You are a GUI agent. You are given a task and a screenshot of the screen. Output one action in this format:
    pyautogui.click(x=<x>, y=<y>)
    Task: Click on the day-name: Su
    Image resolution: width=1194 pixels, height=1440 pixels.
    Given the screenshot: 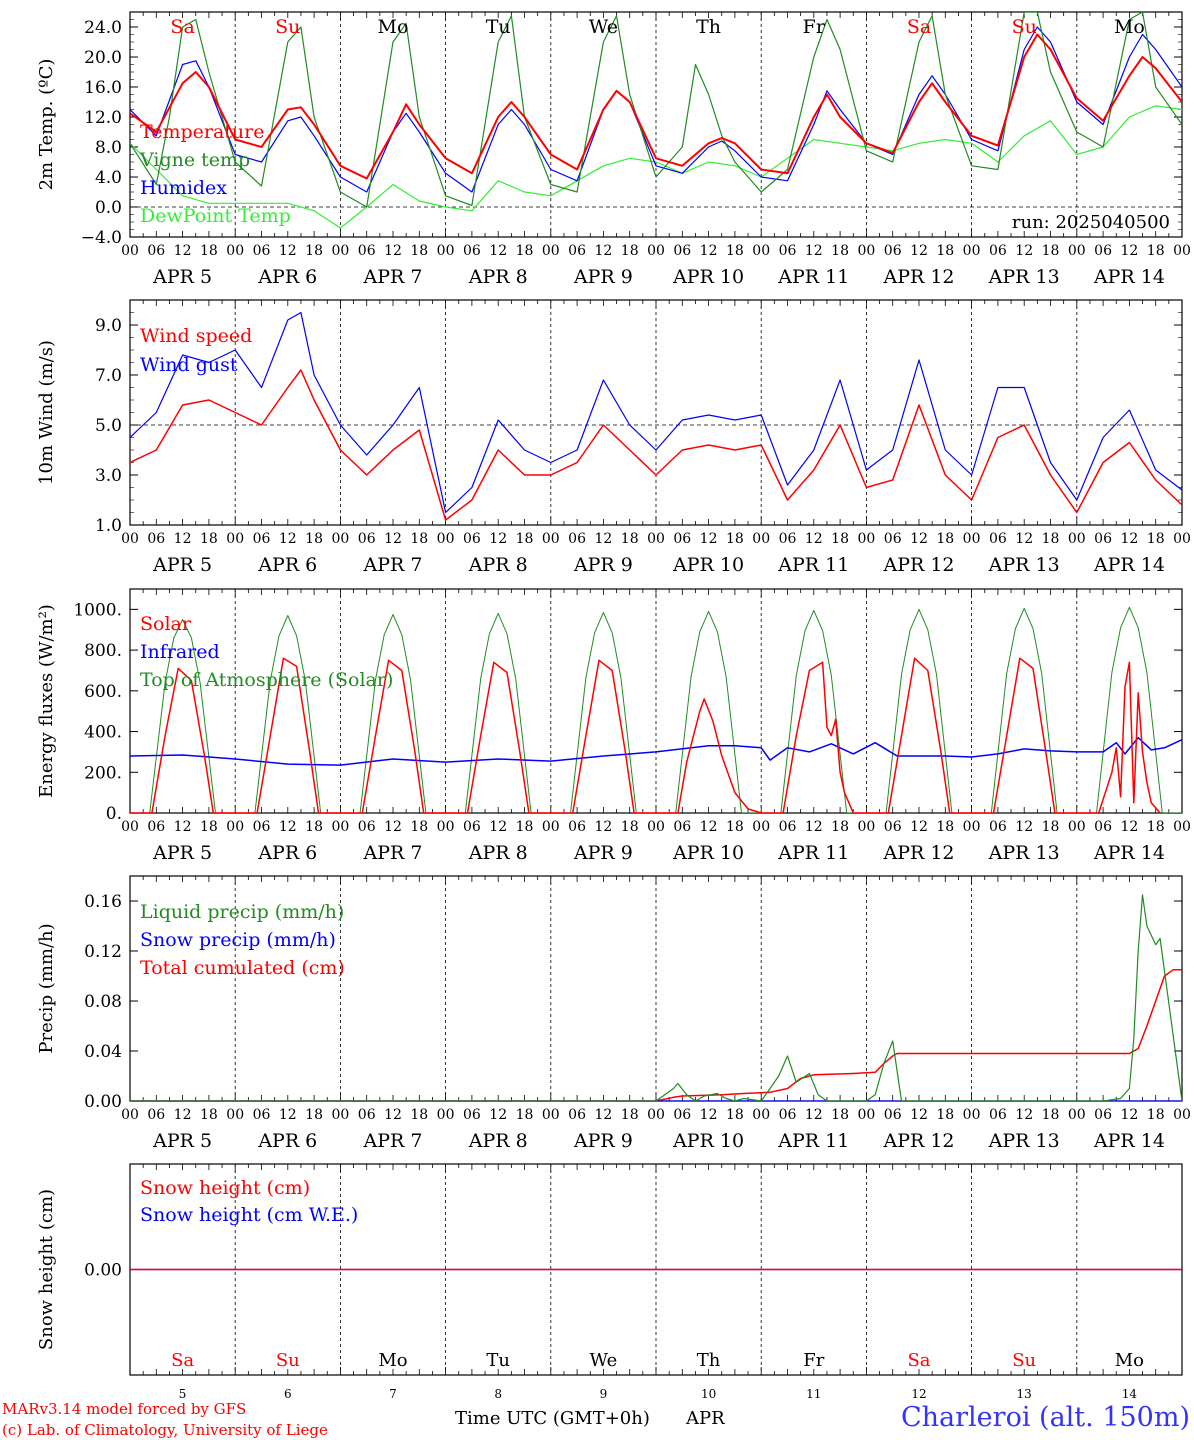 What is the action you would take?
    pyautogui.click(x=1024, y=27)
    